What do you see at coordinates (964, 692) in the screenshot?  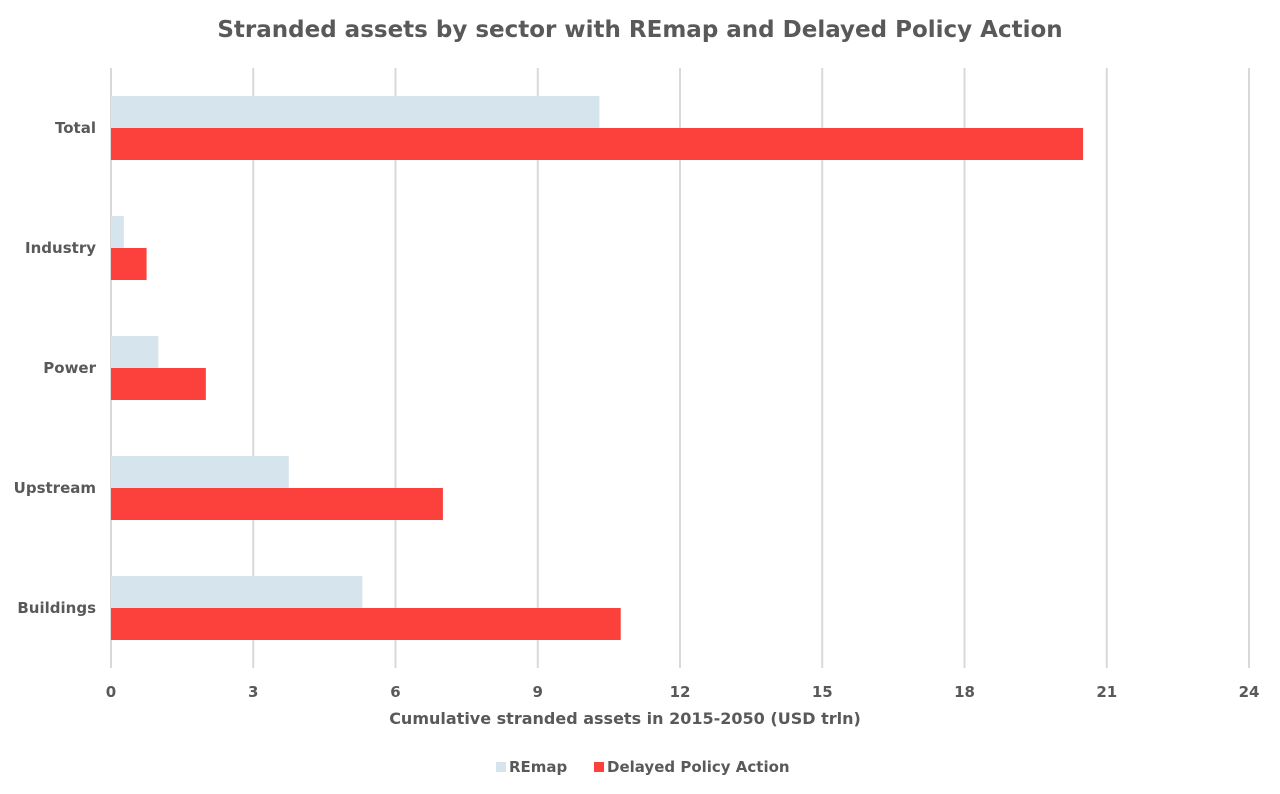 I see `x-tick-label: 18` at bounding box center [964, 692].